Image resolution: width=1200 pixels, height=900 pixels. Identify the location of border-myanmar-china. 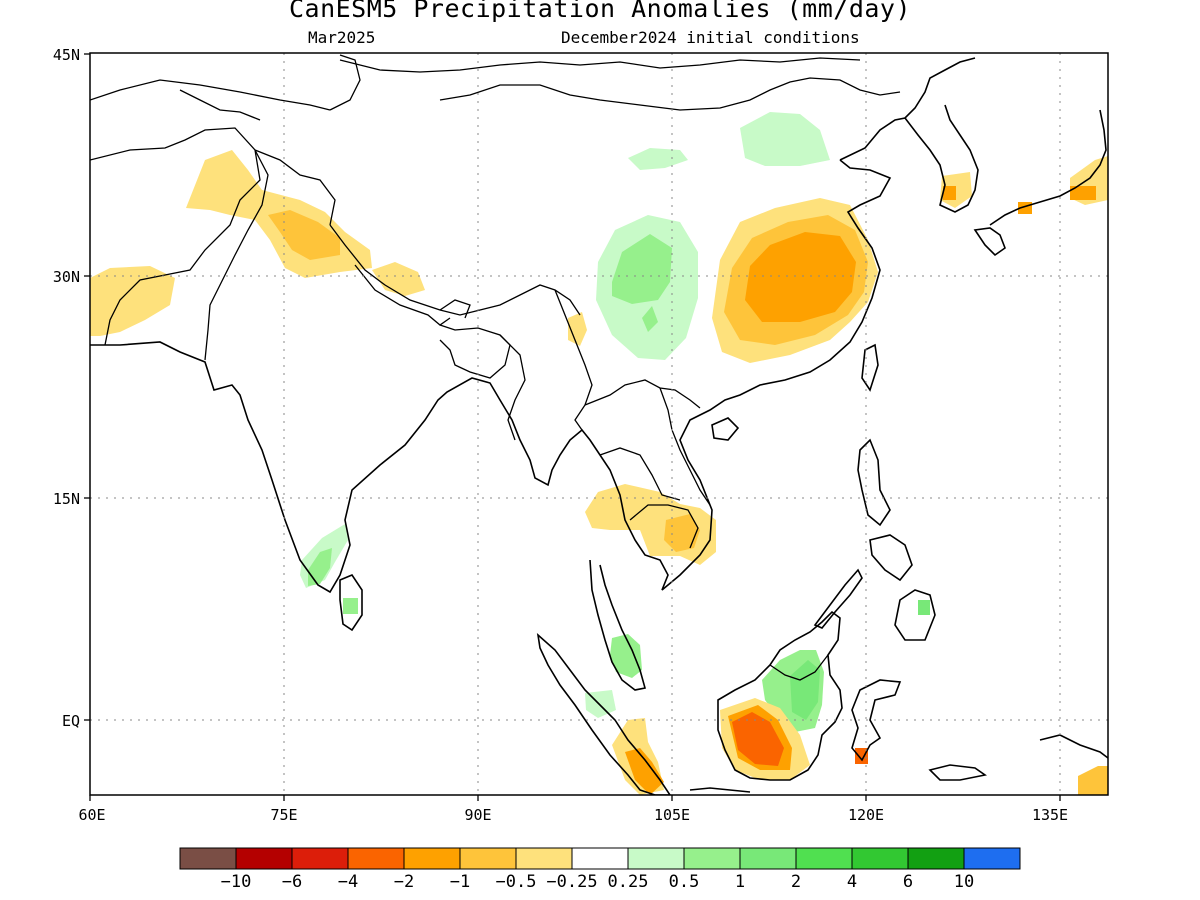
(573, 360).